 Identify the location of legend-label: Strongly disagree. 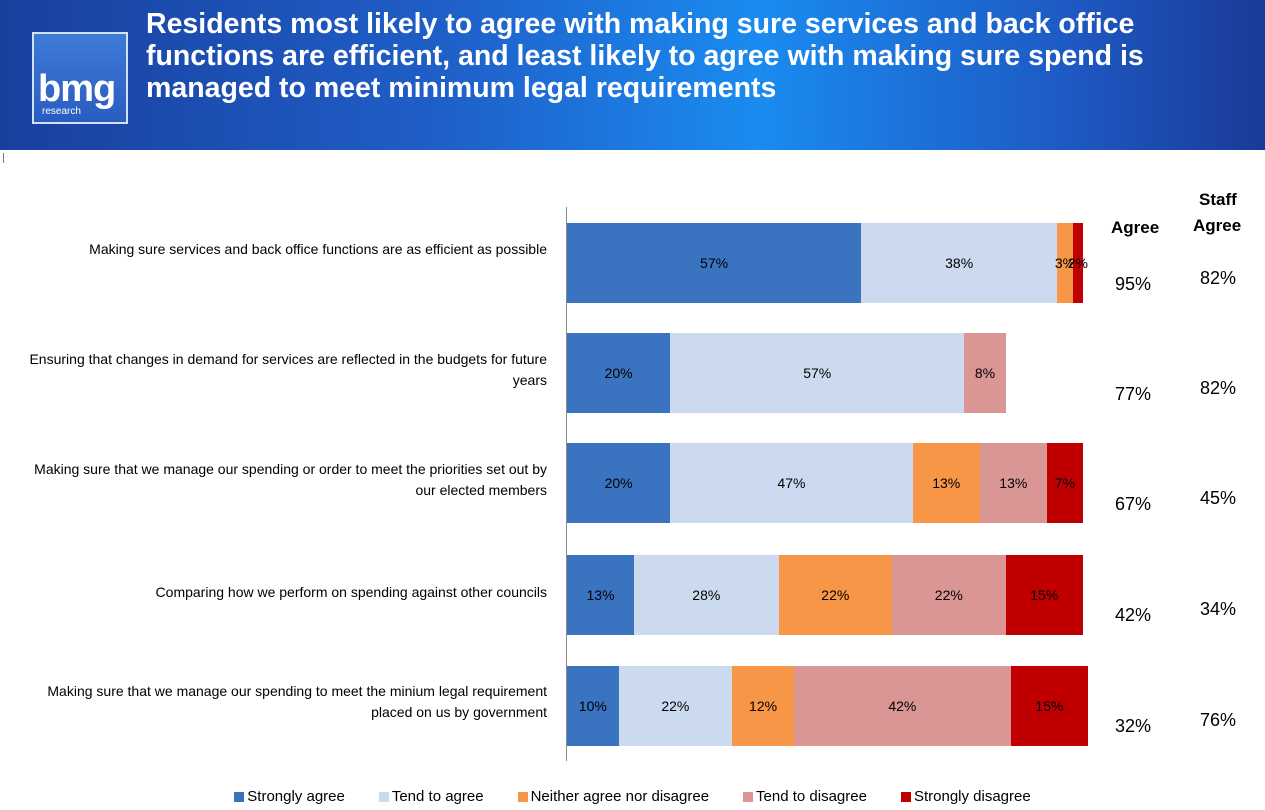
(972, 796).